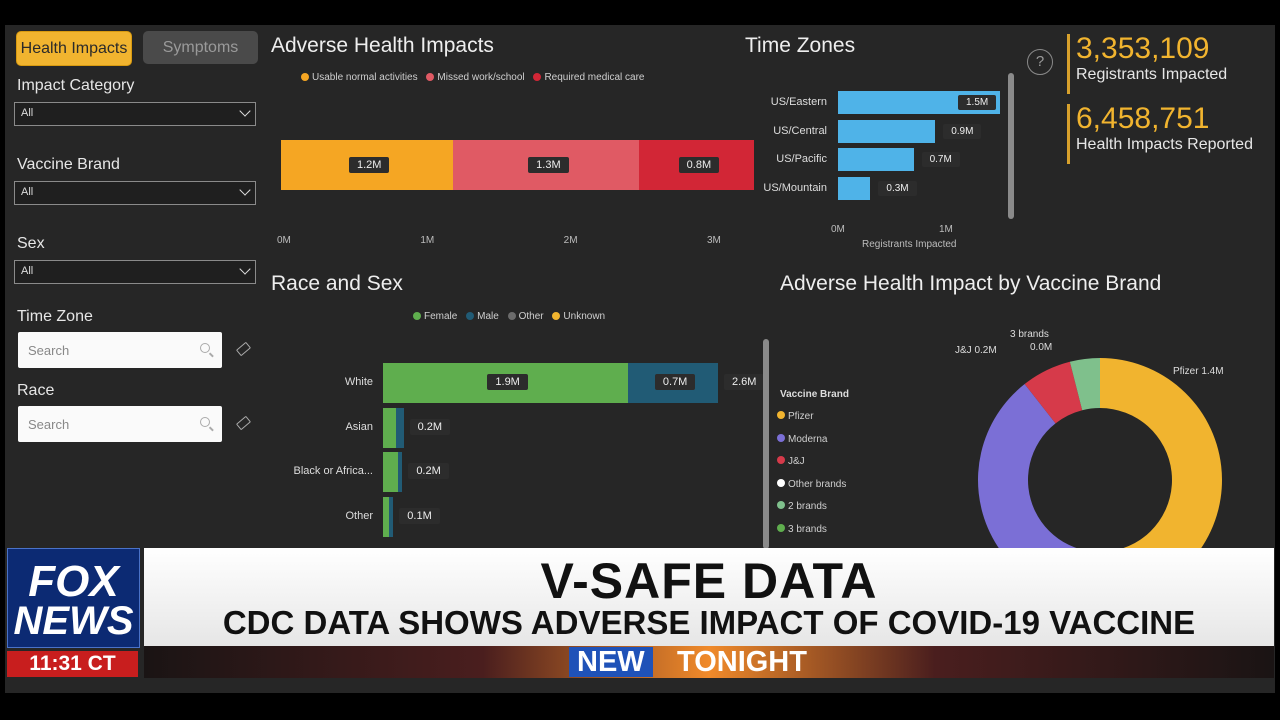 Image resolution: width=1280 pixels, height=720 pixels. What do you see at coordinates (120, 424) in the screenshot?
I see `race-search-input: Search` at bounding box center [120, 424].